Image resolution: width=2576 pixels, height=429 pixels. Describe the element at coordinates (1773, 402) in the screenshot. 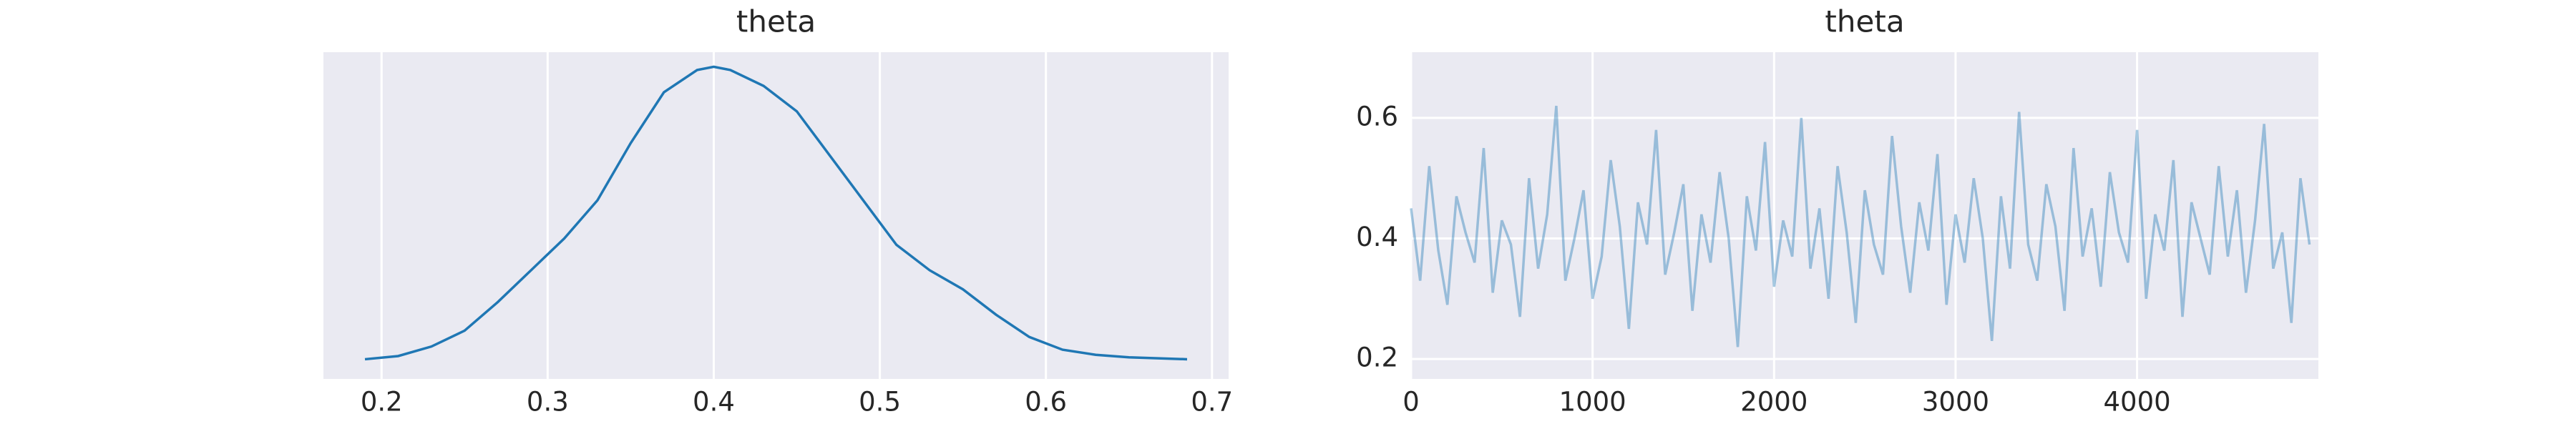

I see `x-tick-label: 2000` at that location.